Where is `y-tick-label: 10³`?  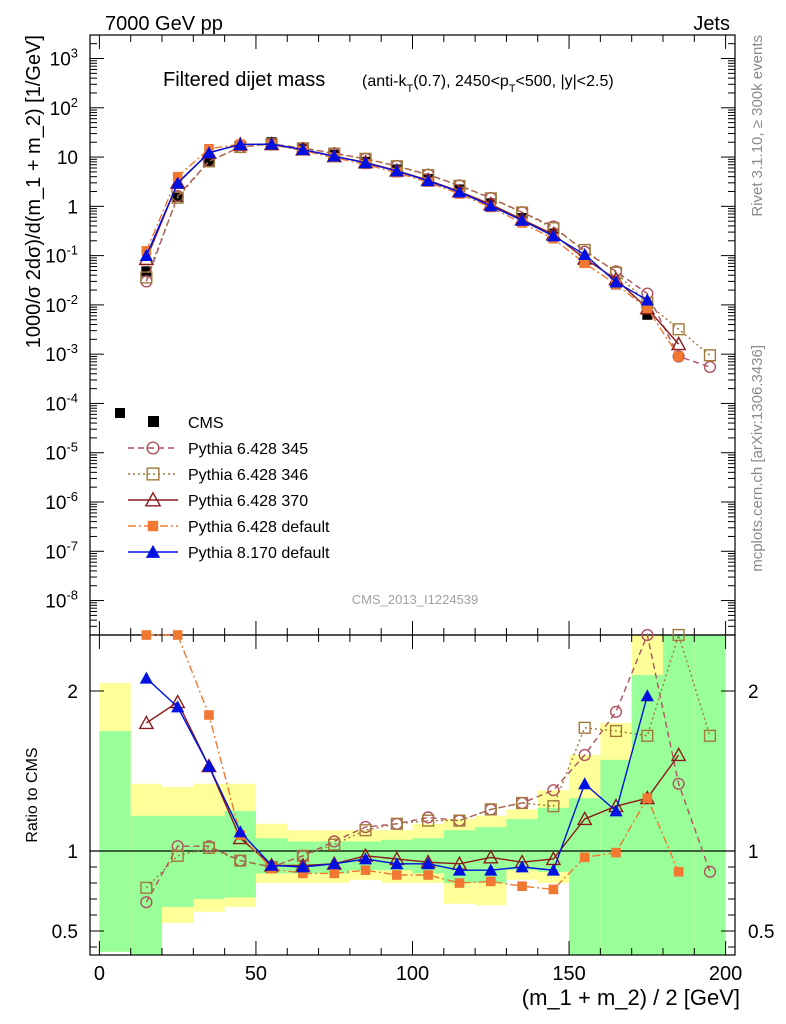 y-tick-label: 10³ is located at coordinates (64, 58).